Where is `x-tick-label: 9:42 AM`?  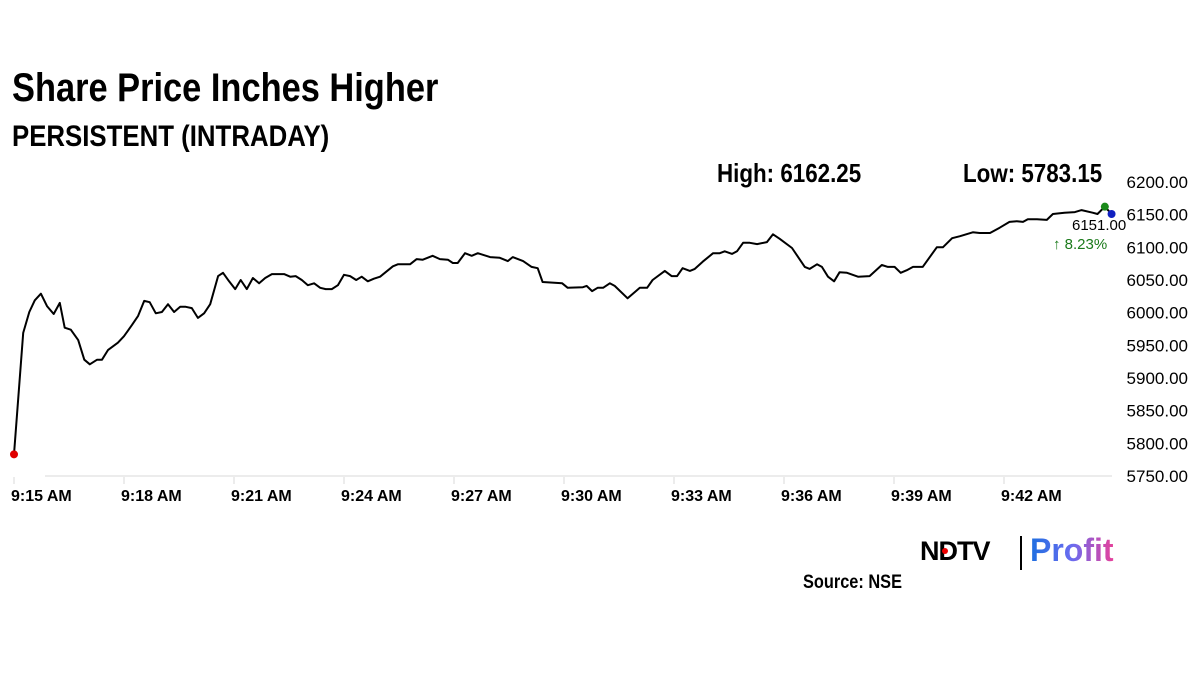 x-tick-label: 9:42 AM is located at coordinates (1031, 496).